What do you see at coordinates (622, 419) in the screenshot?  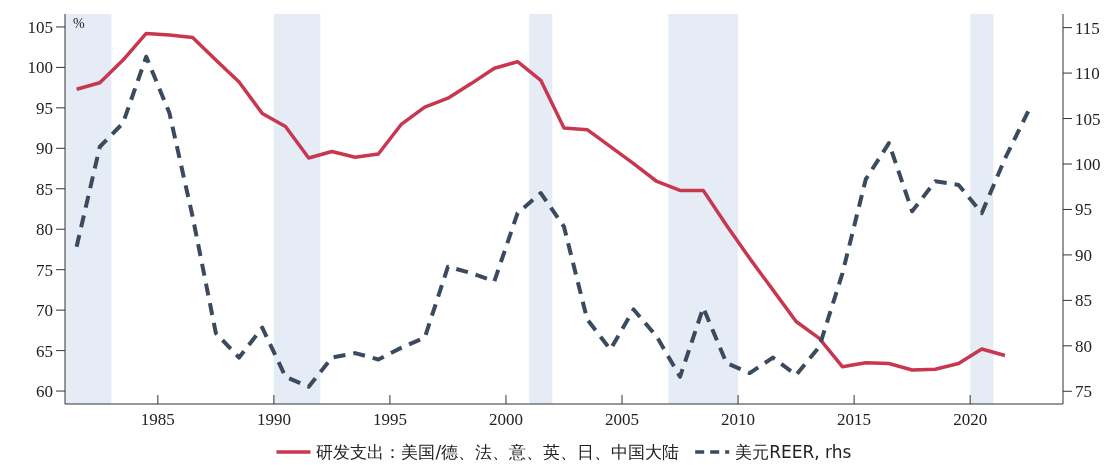 I see `x-tick-label: 2005` at bounding box center [622, 419].